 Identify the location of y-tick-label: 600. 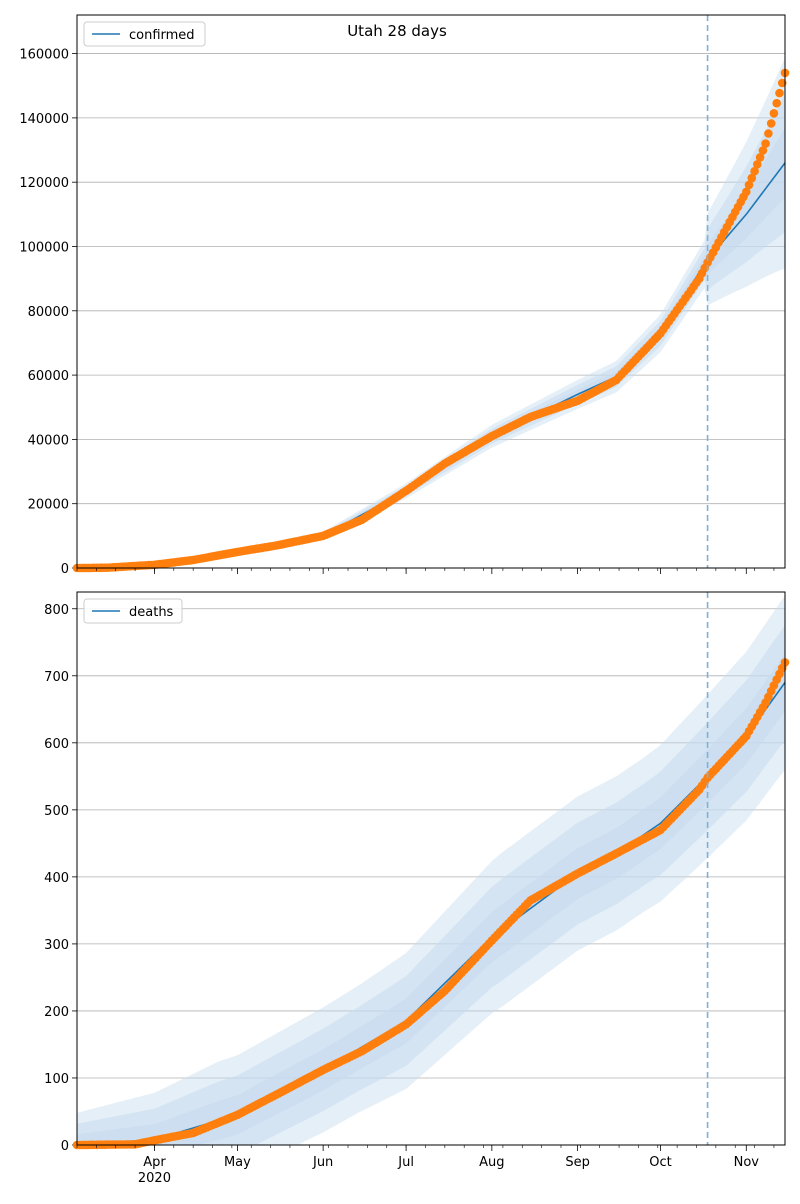
(56, 744).